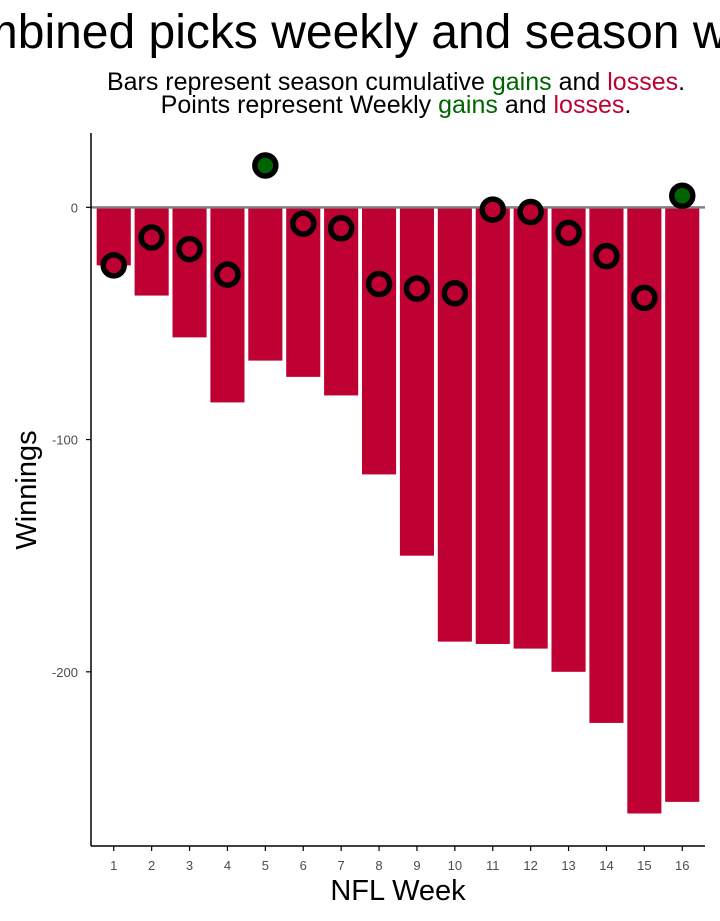  Describe the element at coordinates (65, 440) in the screenshot. I see `y-tick-label: -100` at that location.